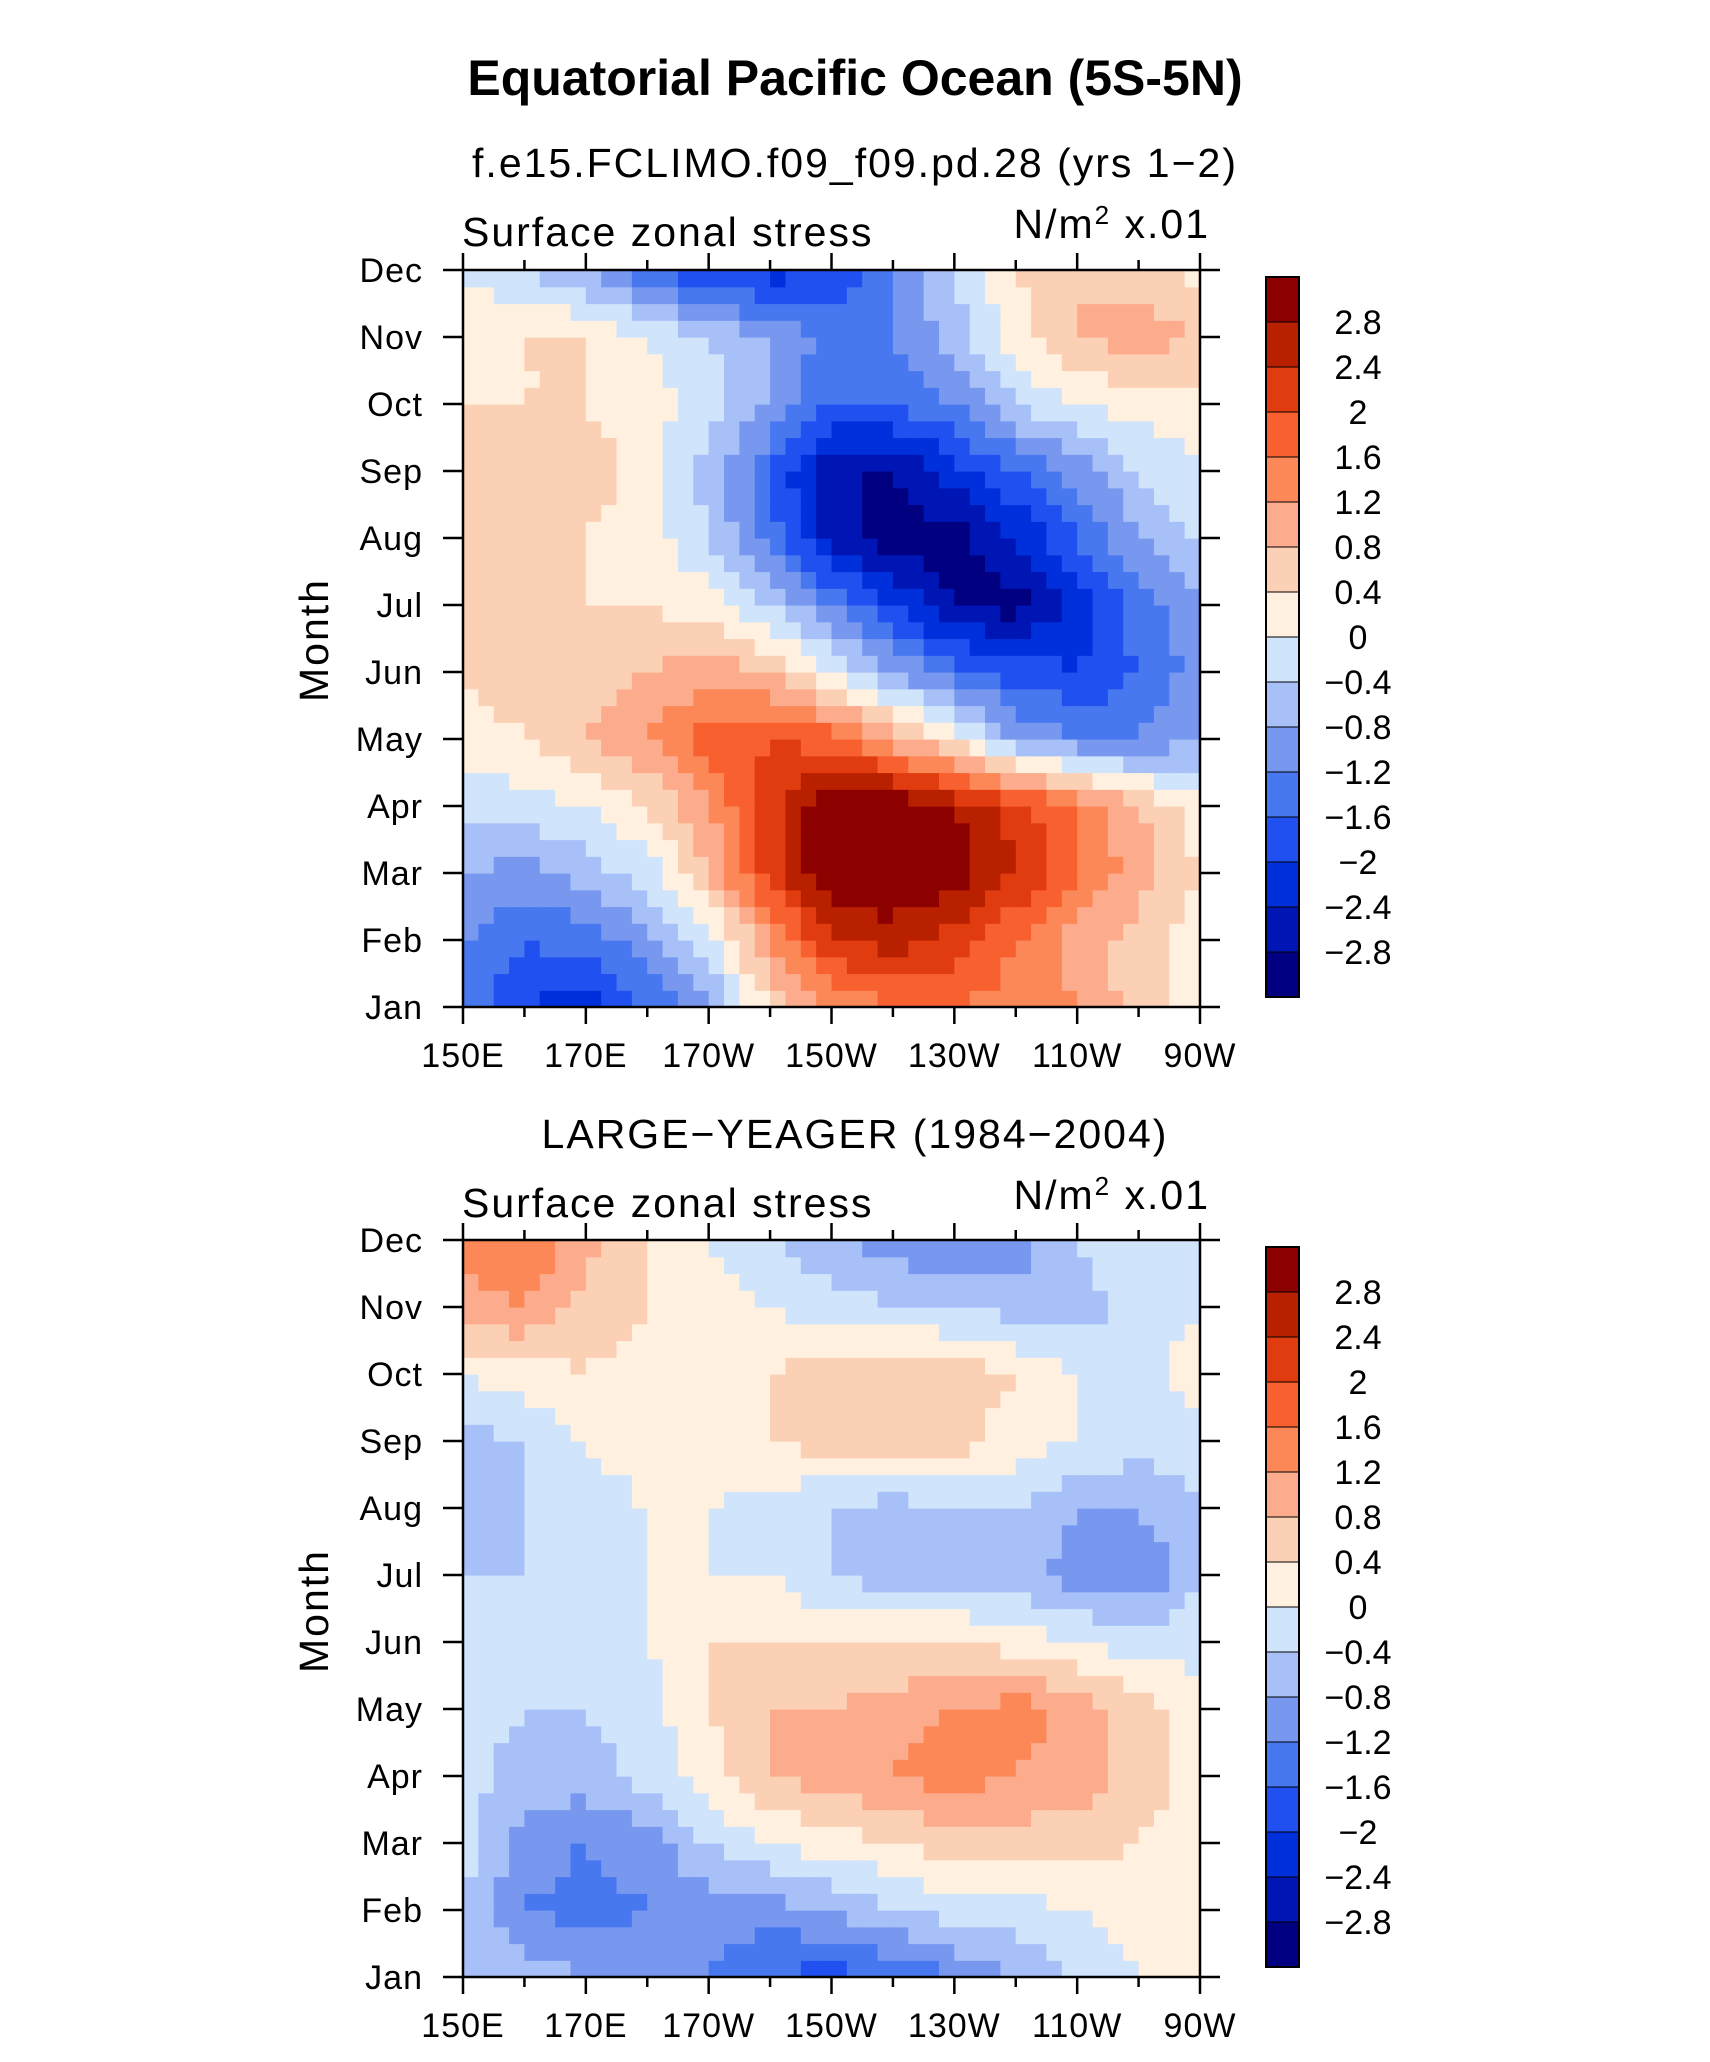 The width and height of the screenshot is (1710, 2062). What do you see at coordinates (1358, 1833) in the screenshot?
I see `colorbar-label: −2` at bounding box center [1358, 1833].